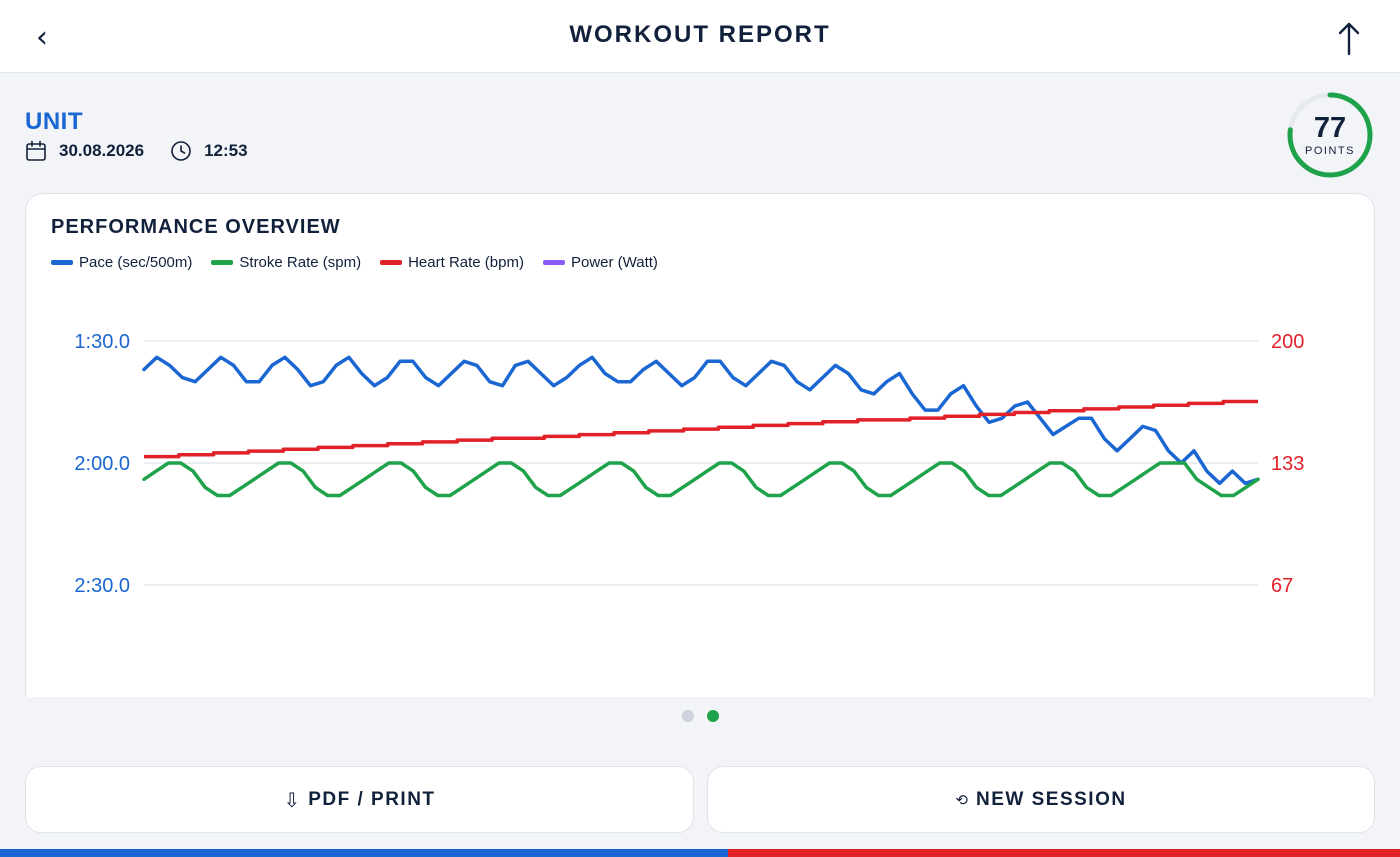 The image size is (1400, 857). I want to click on brand-stripe, so click(700, 853).